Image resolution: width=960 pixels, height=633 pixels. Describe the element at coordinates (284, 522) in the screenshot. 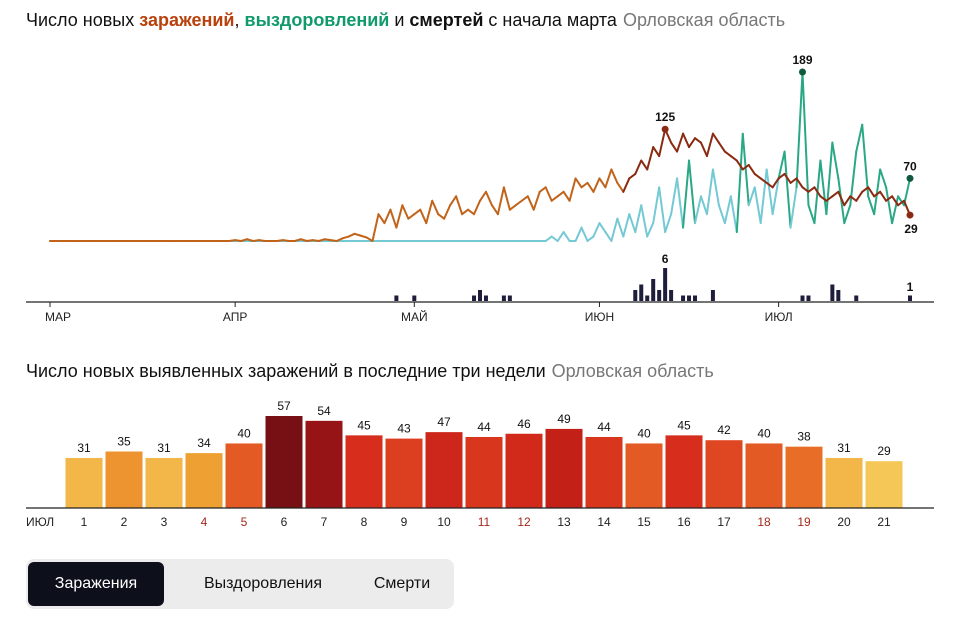

I see `day-tick-label: 6` at that location.